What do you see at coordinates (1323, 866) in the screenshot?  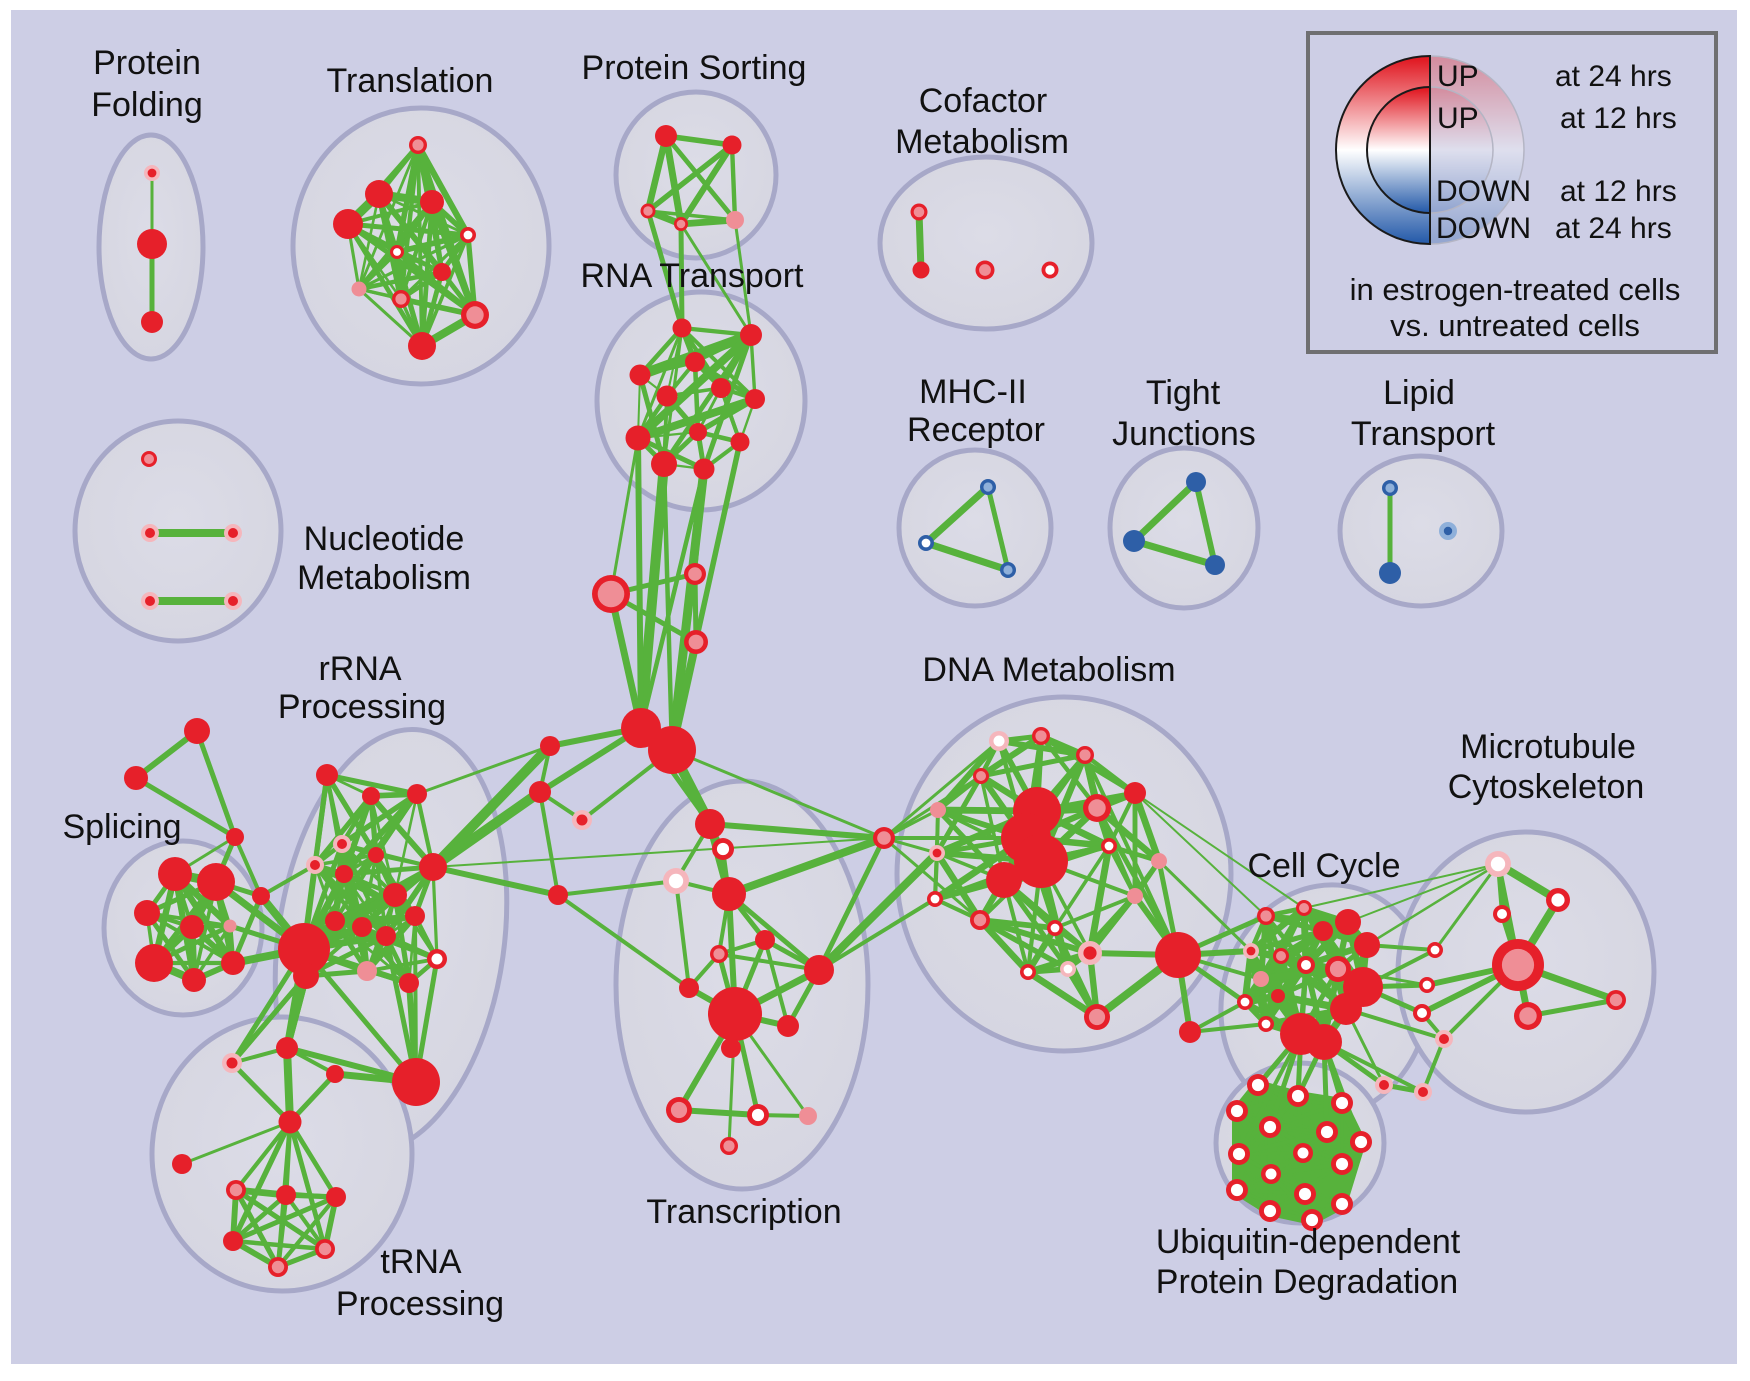 I see `svg-text: Cell Cycle` at bounding box center [1323, 866].